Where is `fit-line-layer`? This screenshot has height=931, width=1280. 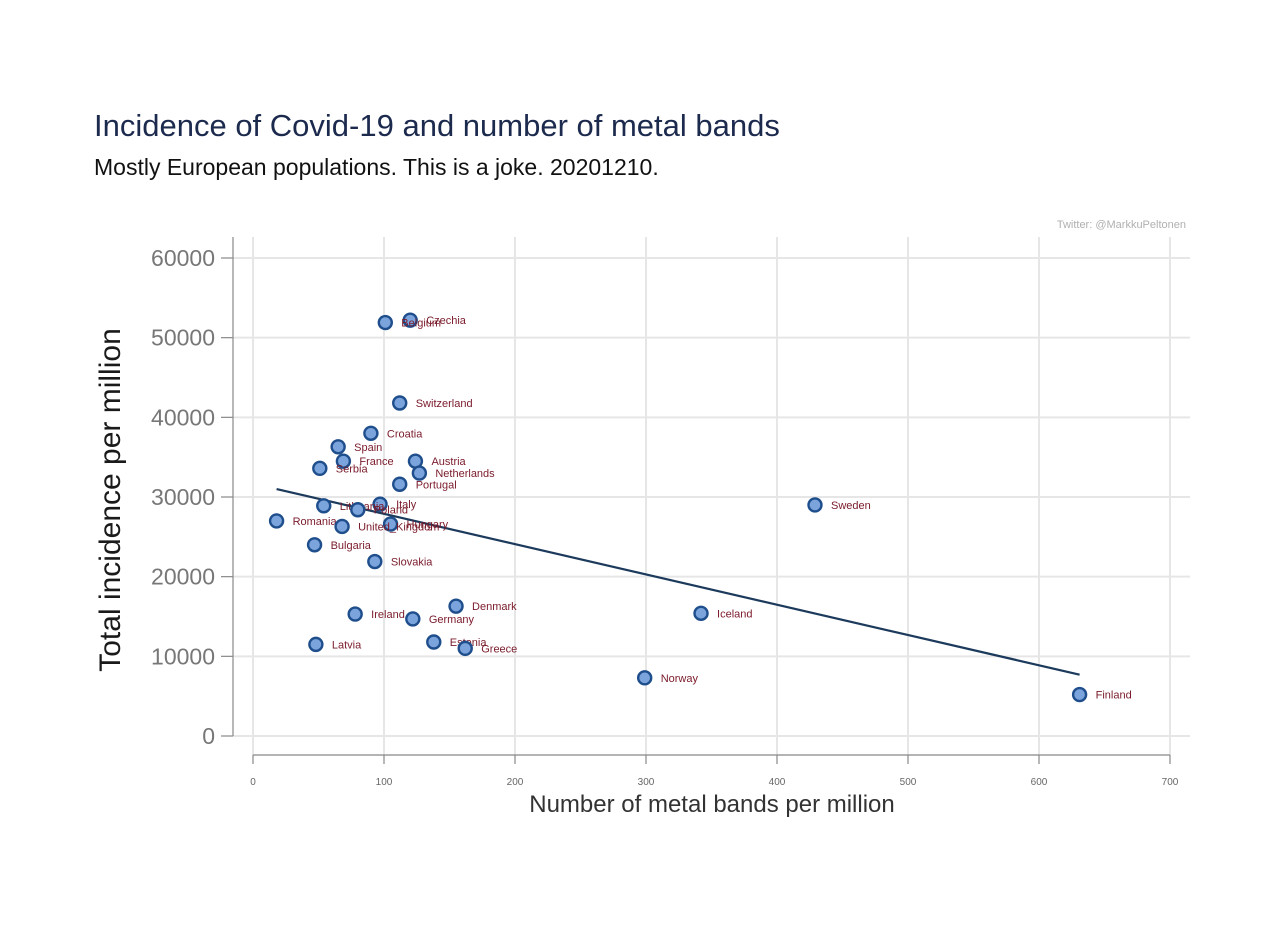
fit-line-layer is located at coordinates (678, 581).